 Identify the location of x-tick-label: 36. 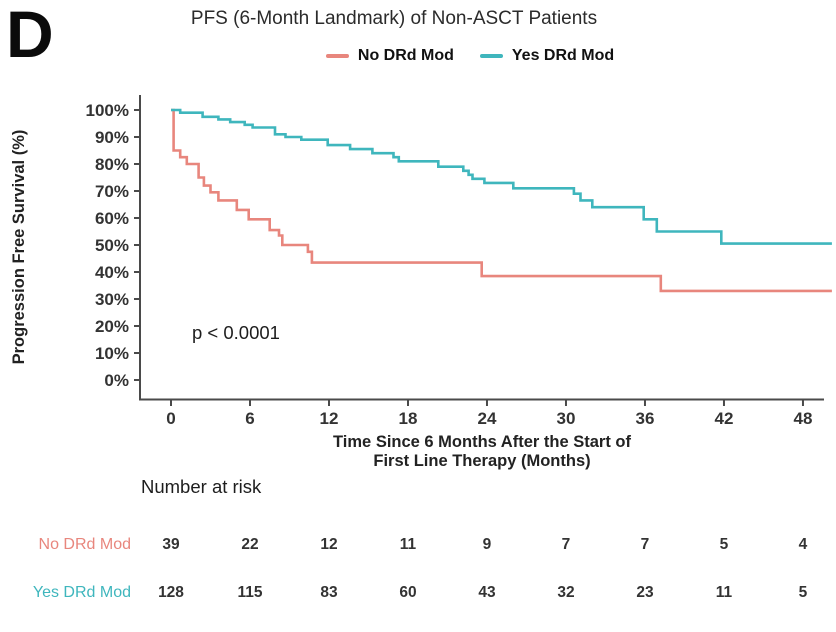
(645, 418).